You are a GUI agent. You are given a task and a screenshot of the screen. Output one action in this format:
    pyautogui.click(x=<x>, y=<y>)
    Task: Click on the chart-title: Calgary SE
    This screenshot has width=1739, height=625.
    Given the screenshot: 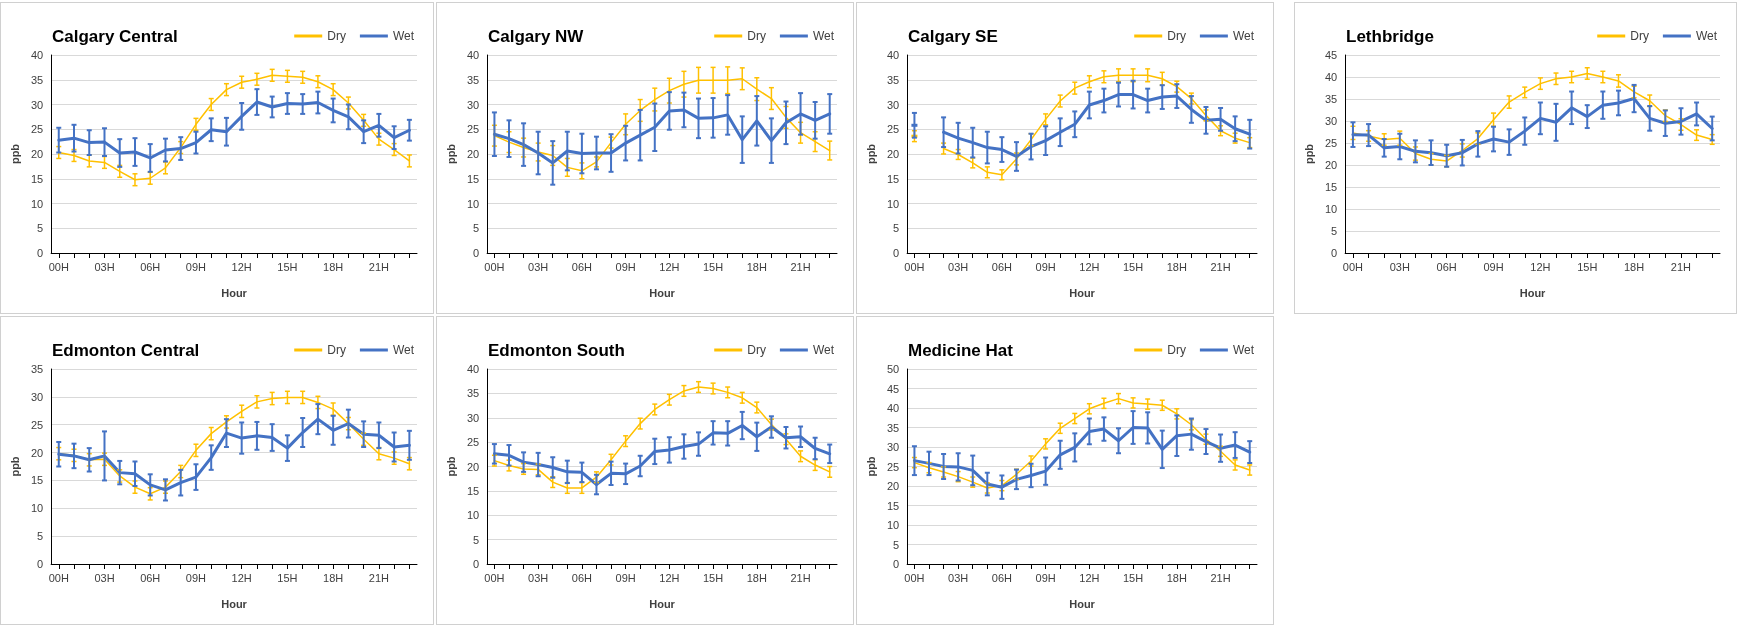 What is the action you would take?
    pyautogui.click(x=953, y=36)
    